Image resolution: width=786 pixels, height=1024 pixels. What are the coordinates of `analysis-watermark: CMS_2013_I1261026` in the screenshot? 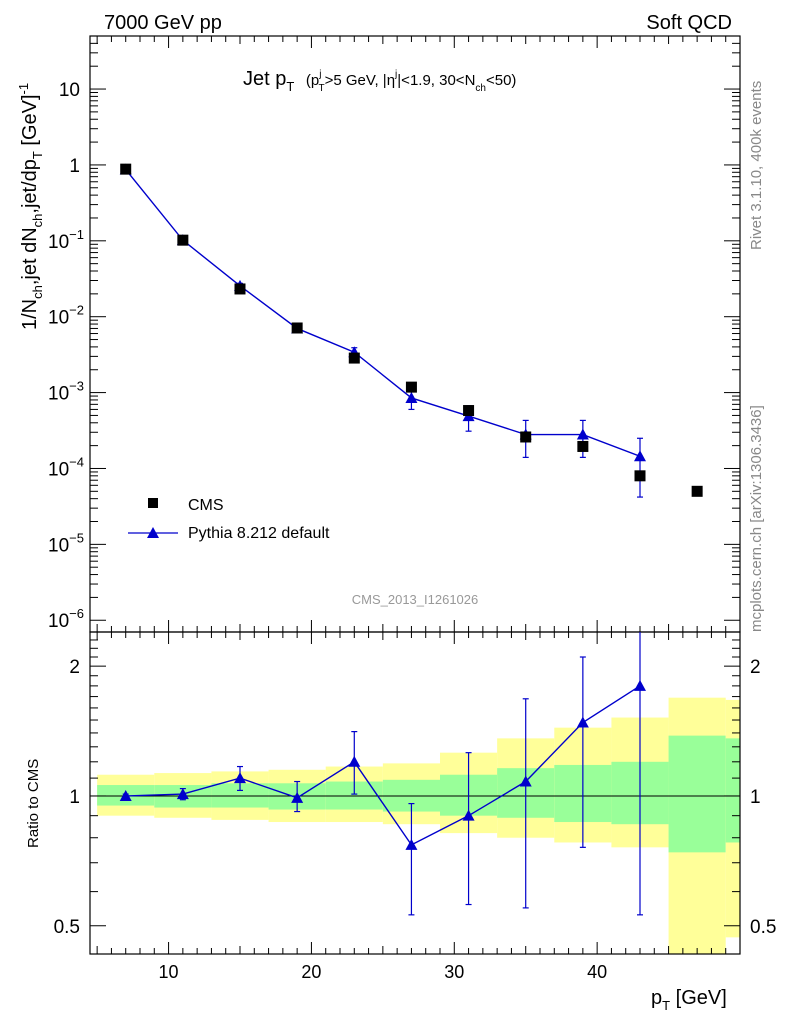 It's located at (415, 599).